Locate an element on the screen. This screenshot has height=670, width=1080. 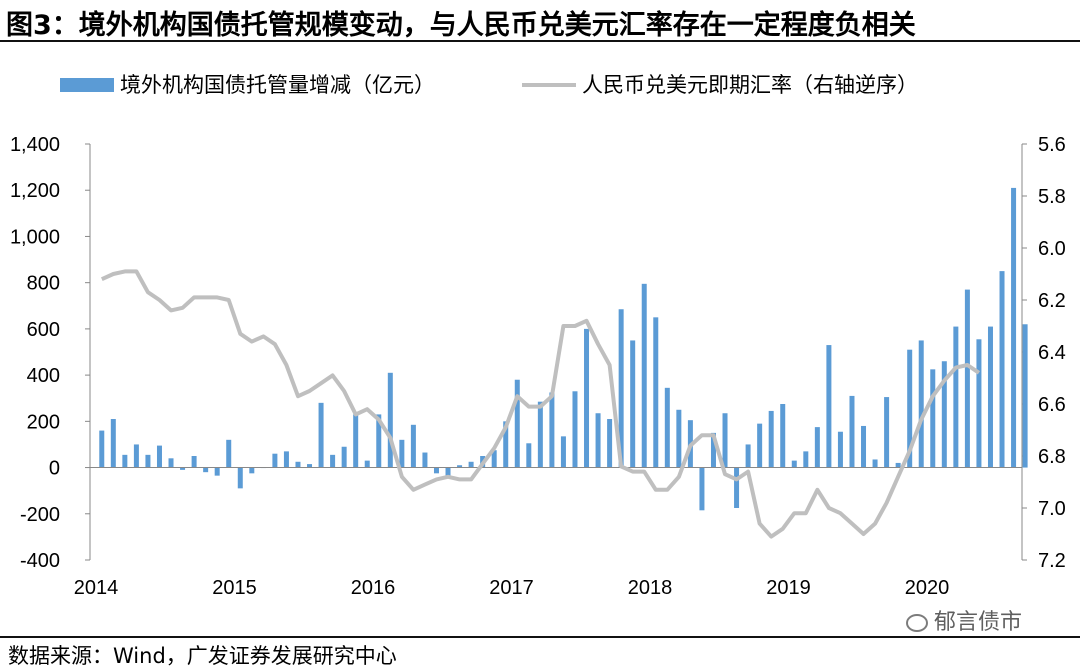
chart-title-bar: 图3：境外机构国债托管规模变动，与人民币兑美元汇率存在一定程度负相关 is located at coordinates (540, 20).